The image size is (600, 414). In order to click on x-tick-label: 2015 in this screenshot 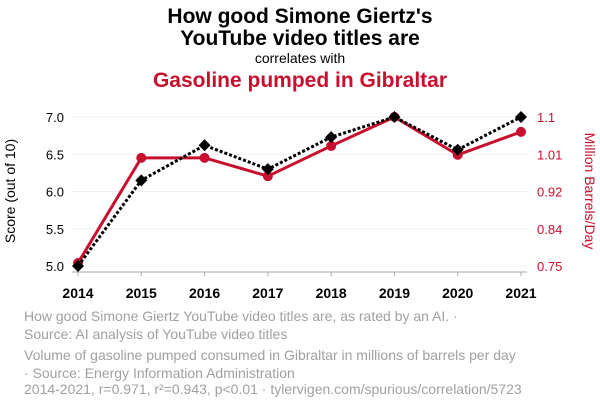, I will do `click(141, 292)`.